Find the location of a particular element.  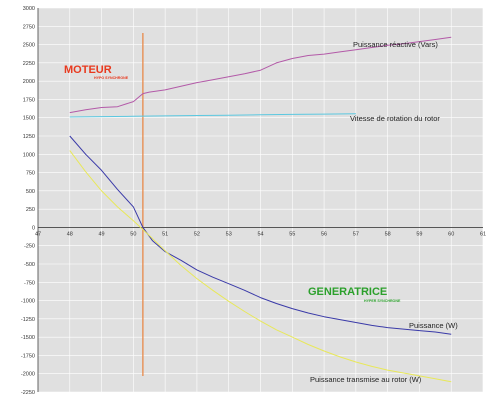

y-tick-label: 250 is located at coordinates (30, 210).